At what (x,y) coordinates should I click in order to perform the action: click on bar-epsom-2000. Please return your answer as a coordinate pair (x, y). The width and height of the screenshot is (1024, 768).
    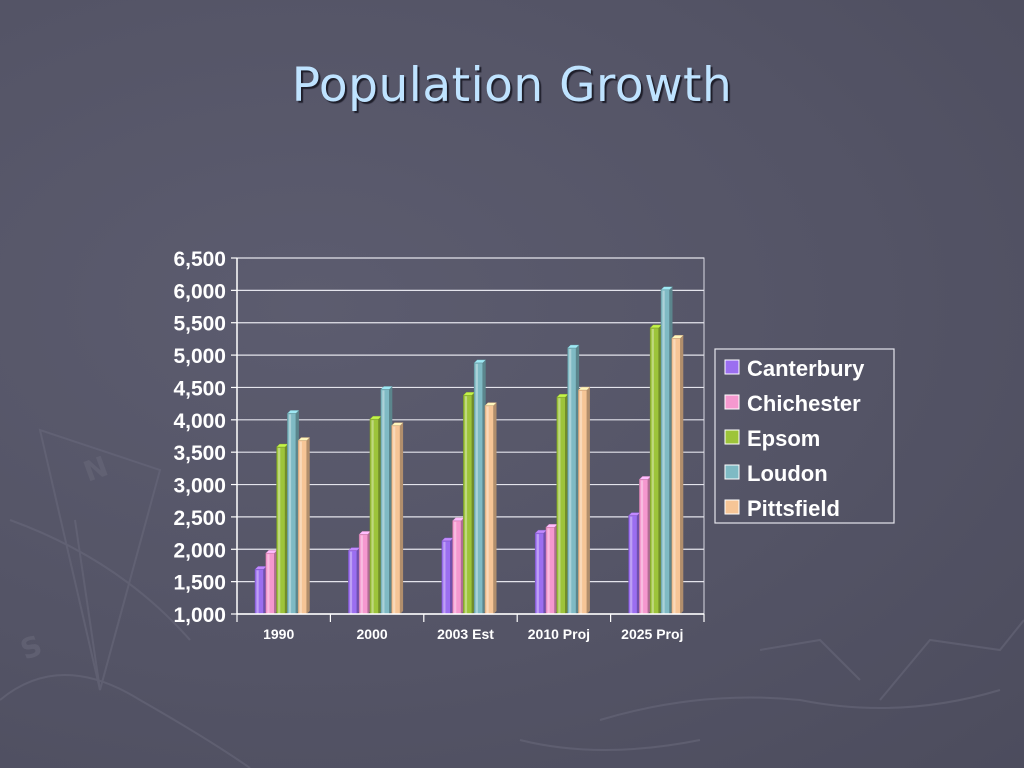
    Looking at the image, I should click on (375, 515).